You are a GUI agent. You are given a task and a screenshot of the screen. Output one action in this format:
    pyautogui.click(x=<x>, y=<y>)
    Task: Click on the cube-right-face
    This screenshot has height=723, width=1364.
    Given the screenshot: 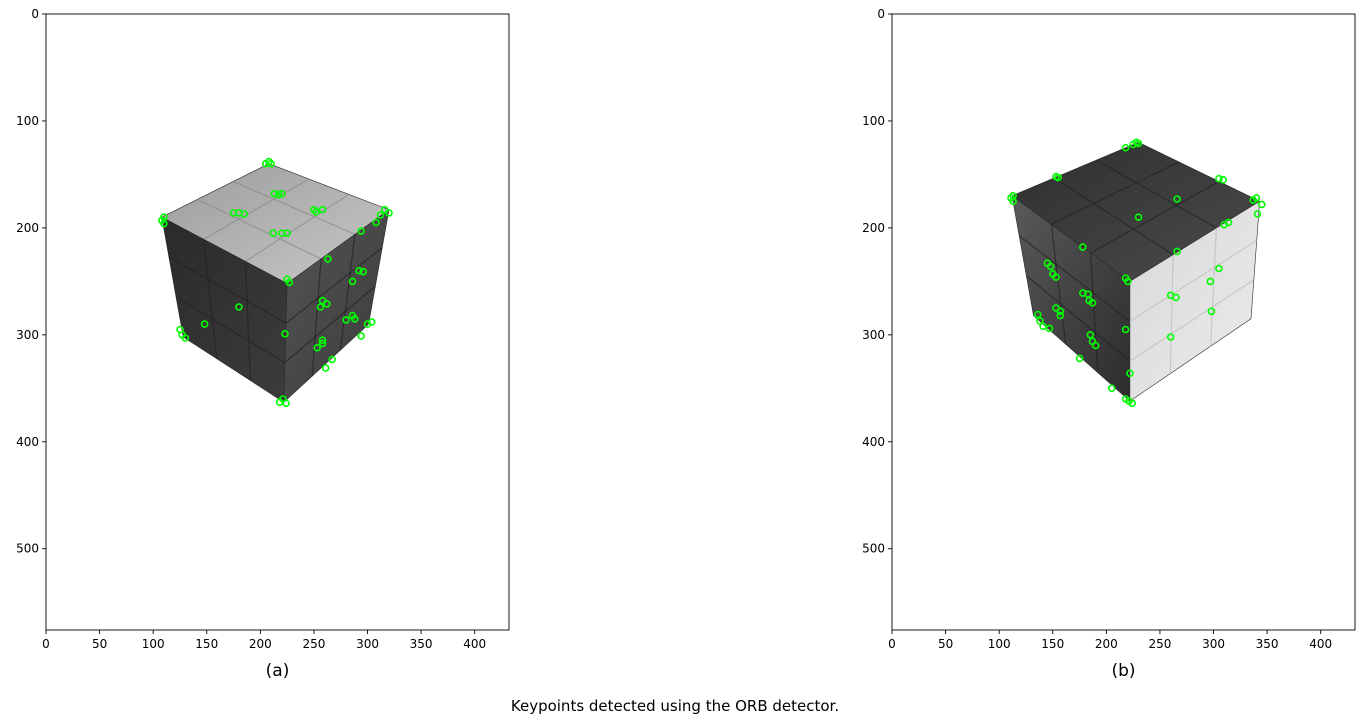 What is the action you would take?
    pyautogui.click(x=336, y=306)
    